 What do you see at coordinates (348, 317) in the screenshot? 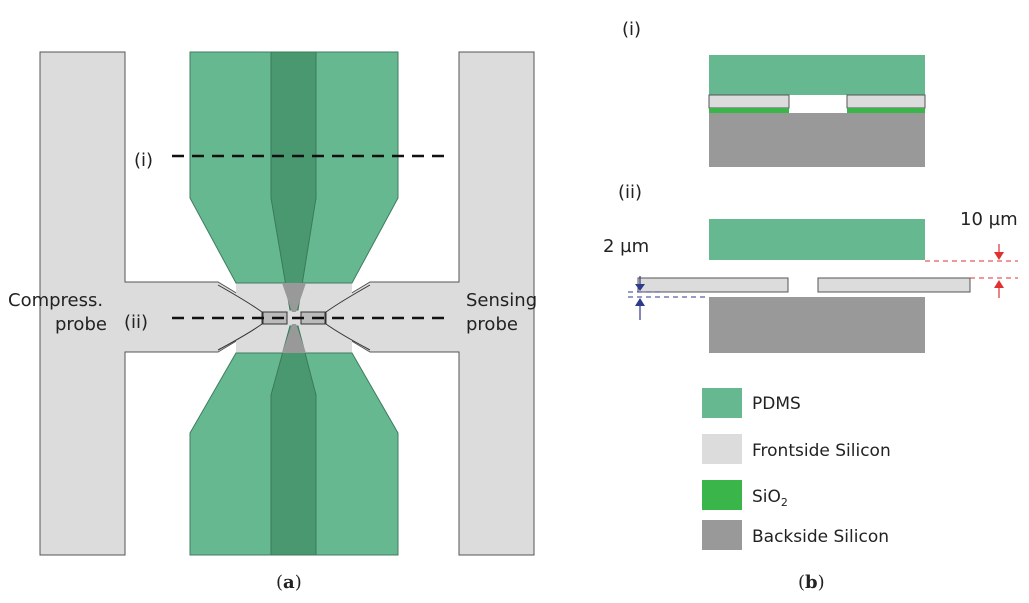
I see `right-probe-tip` at bounding box center [348, 317].